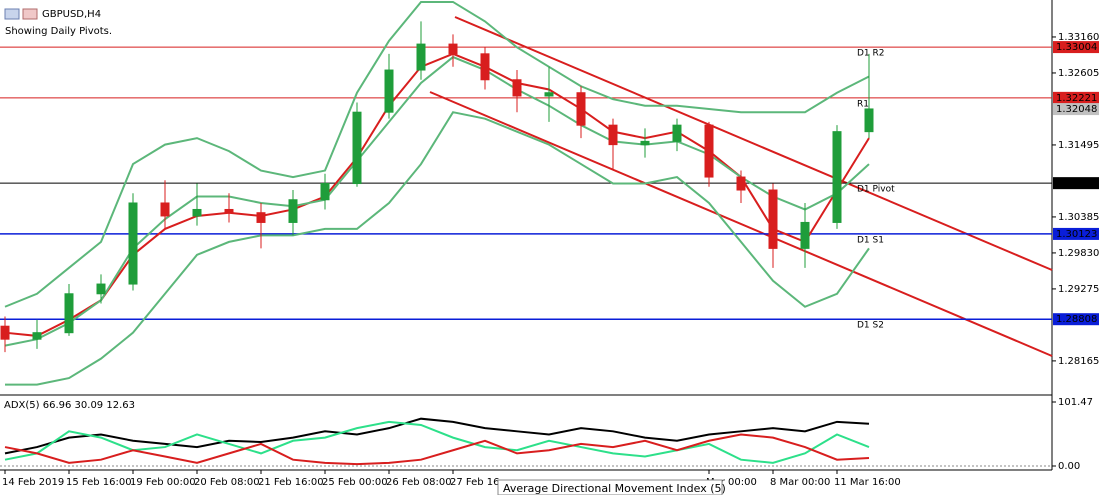 Image resolution: width=1101 pixels, height=495 pixels. I want to click on x-tick-label: 19 Feb 00:00, so click(163, 482).